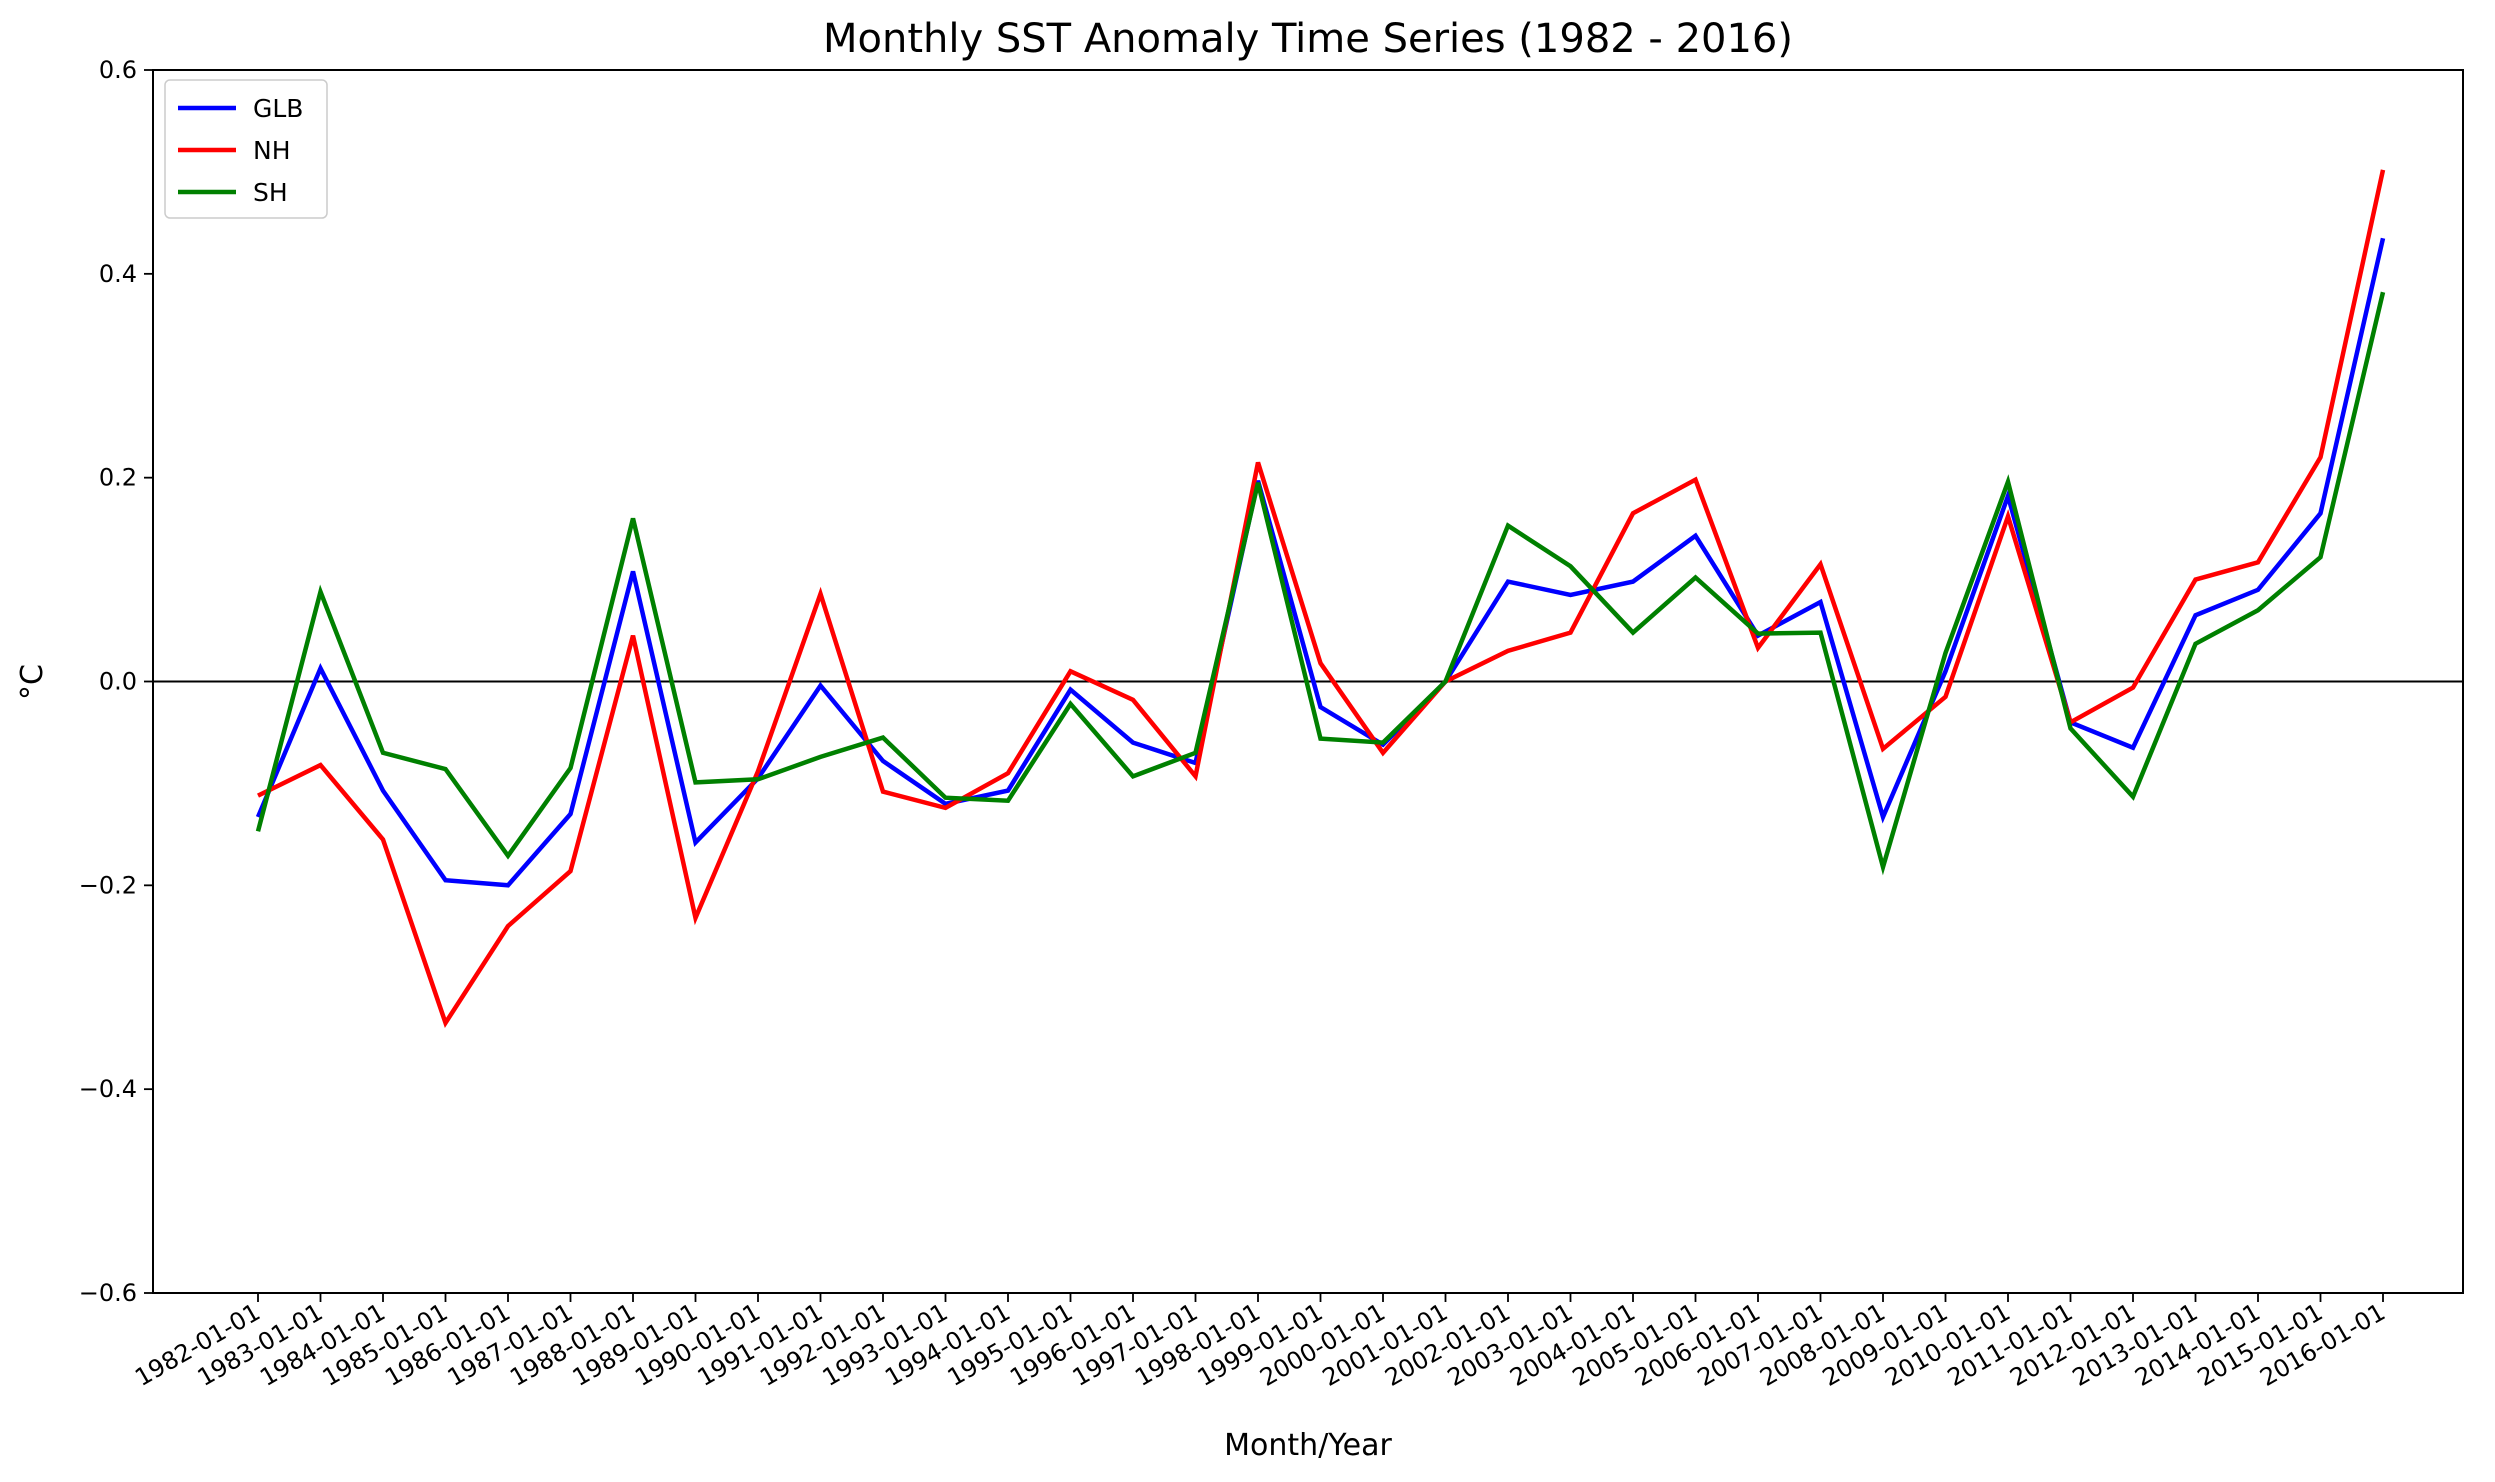 This screenshot has width=2495, height=1482. Describe the element at coordinates (118, 70) in the screenshot. I see `y-tick-label: 0.6` at that location.